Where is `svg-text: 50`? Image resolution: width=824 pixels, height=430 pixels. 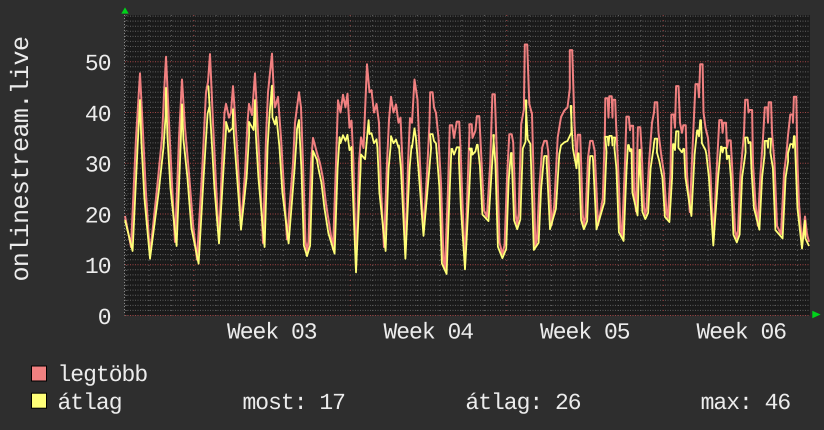
svg-text: 50 is located at coordinates (98, 64).